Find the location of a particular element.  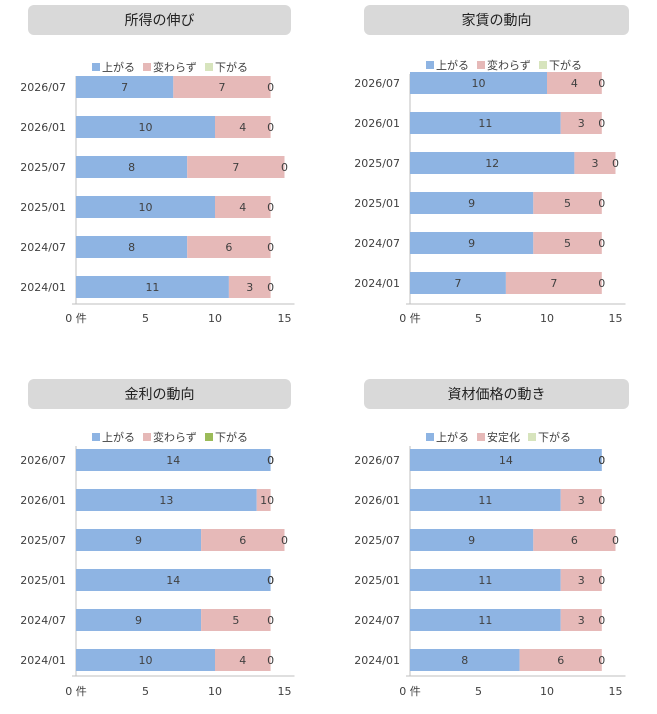

data-label: 12 is located at coordinates (492, 163).